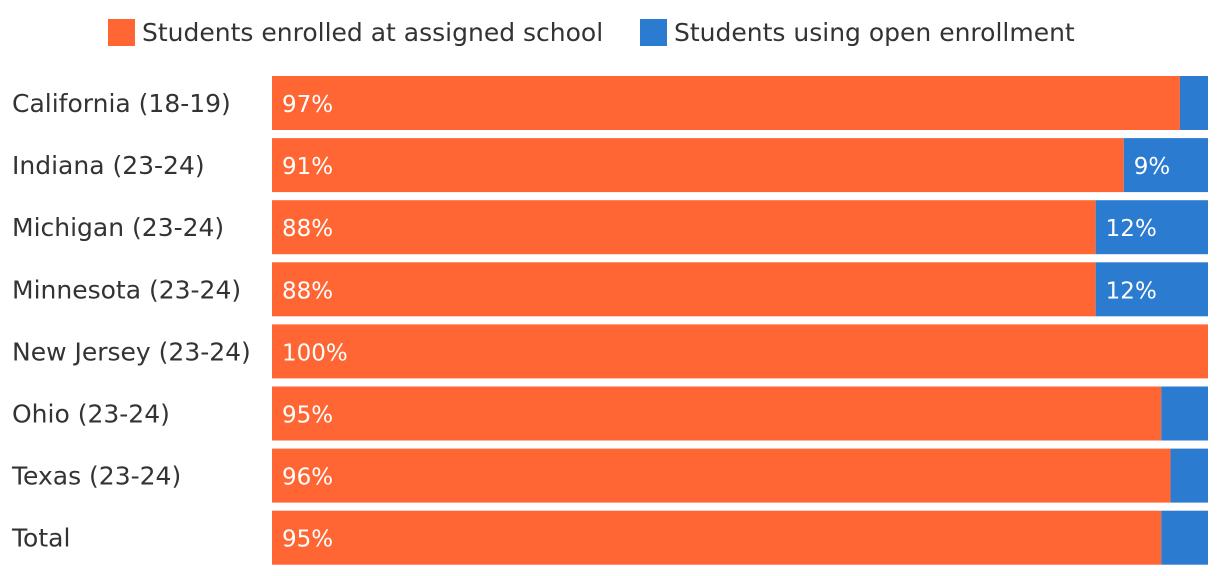  What do you see at coordinates (91, 414) in the screenshot?
I see `category-label-5: Ohio (23-24)` at bounding box center [91, 414].